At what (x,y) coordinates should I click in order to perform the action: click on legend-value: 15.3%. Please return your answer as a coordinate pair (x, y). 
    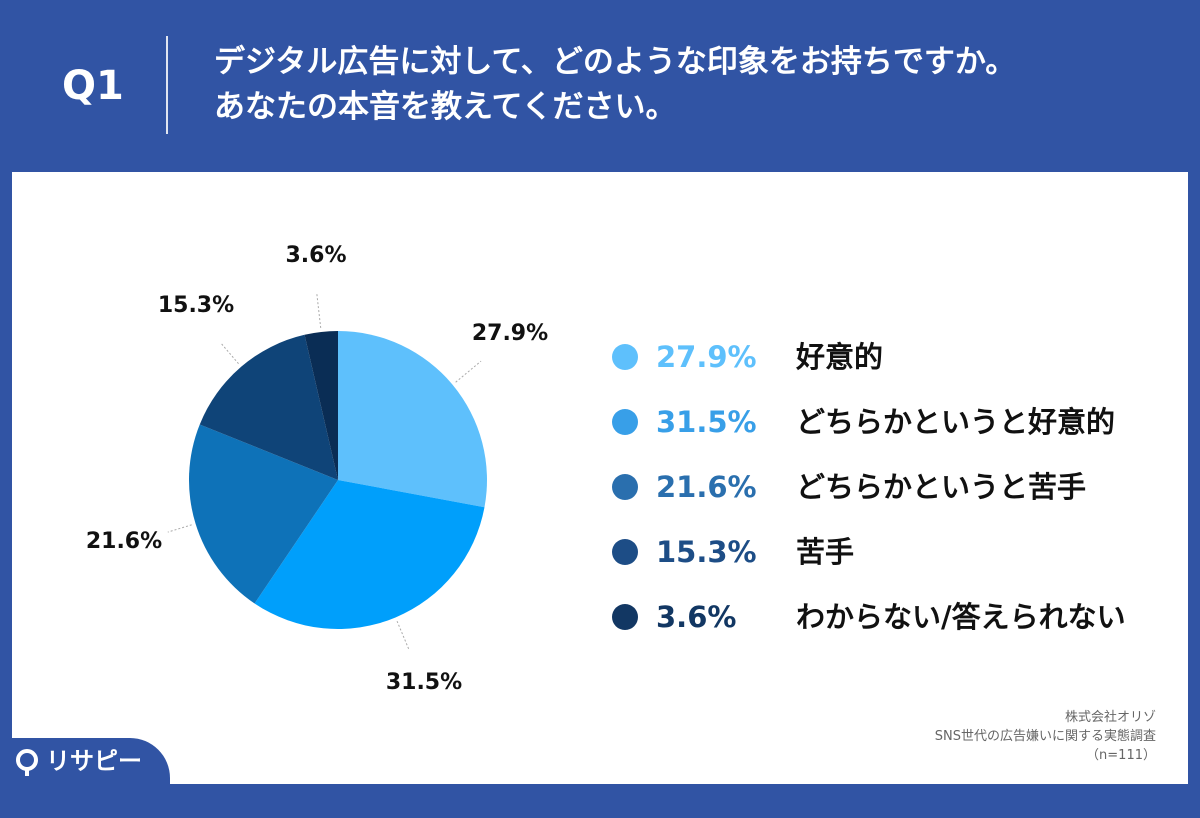
    Looking at the image, I should click on (706, 552).